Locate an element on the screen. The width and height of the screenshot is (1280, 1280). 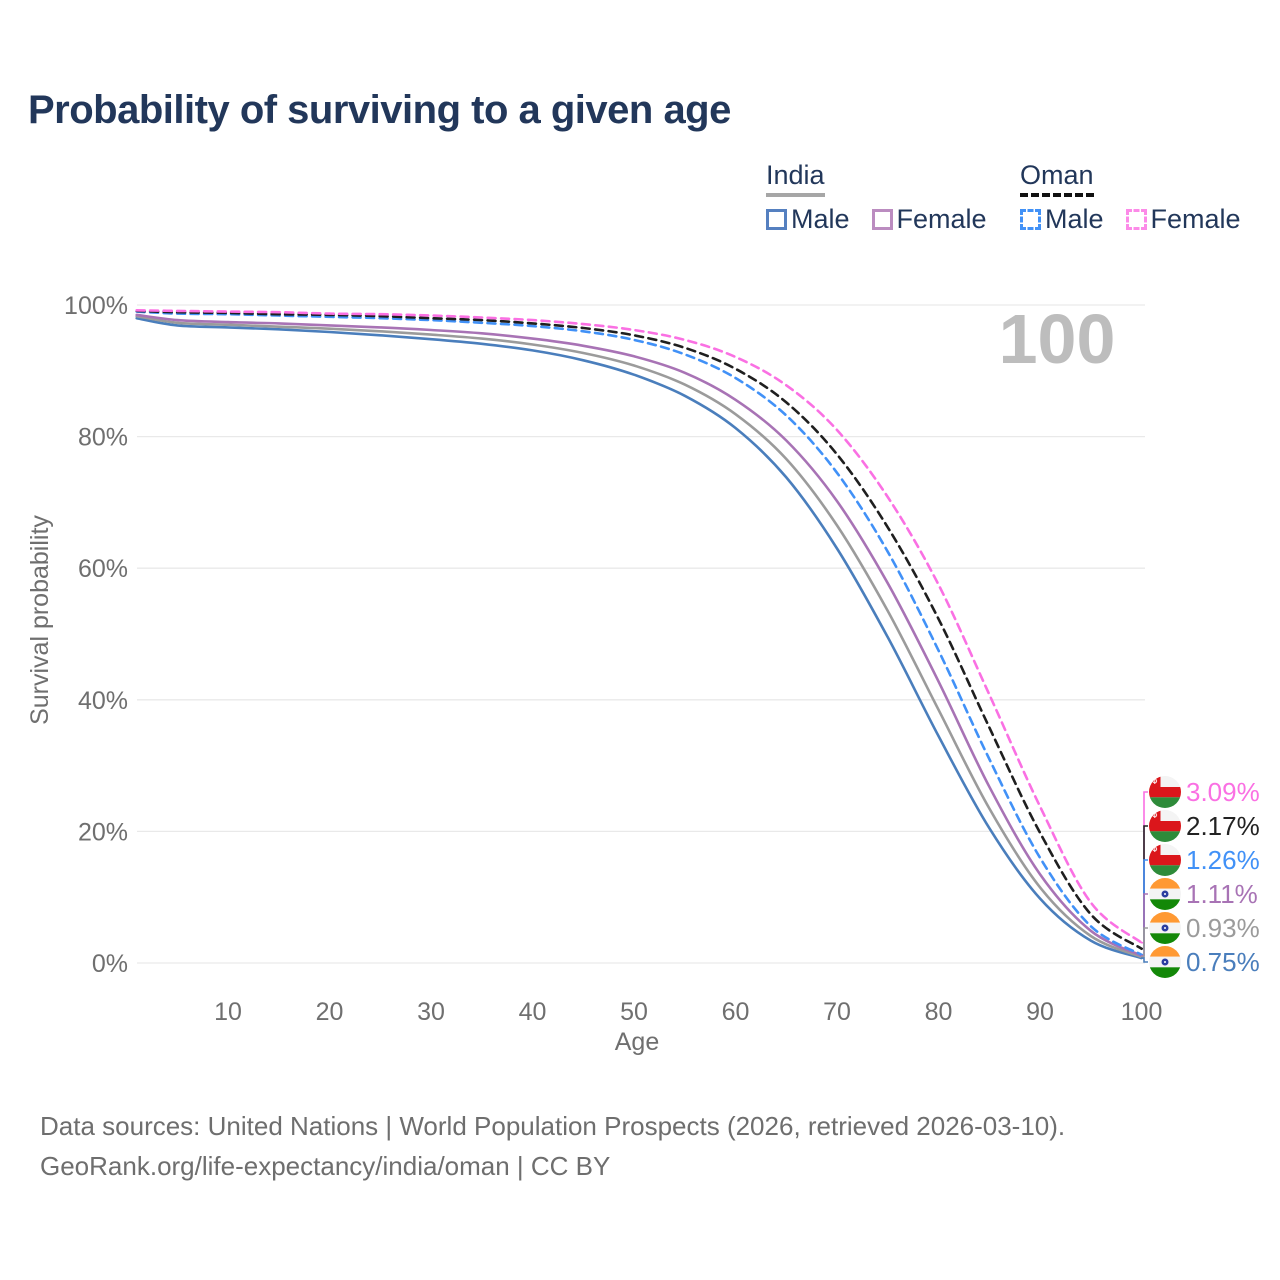
end-label-india-female: 1.11% is located at coordinates (1222, 894).